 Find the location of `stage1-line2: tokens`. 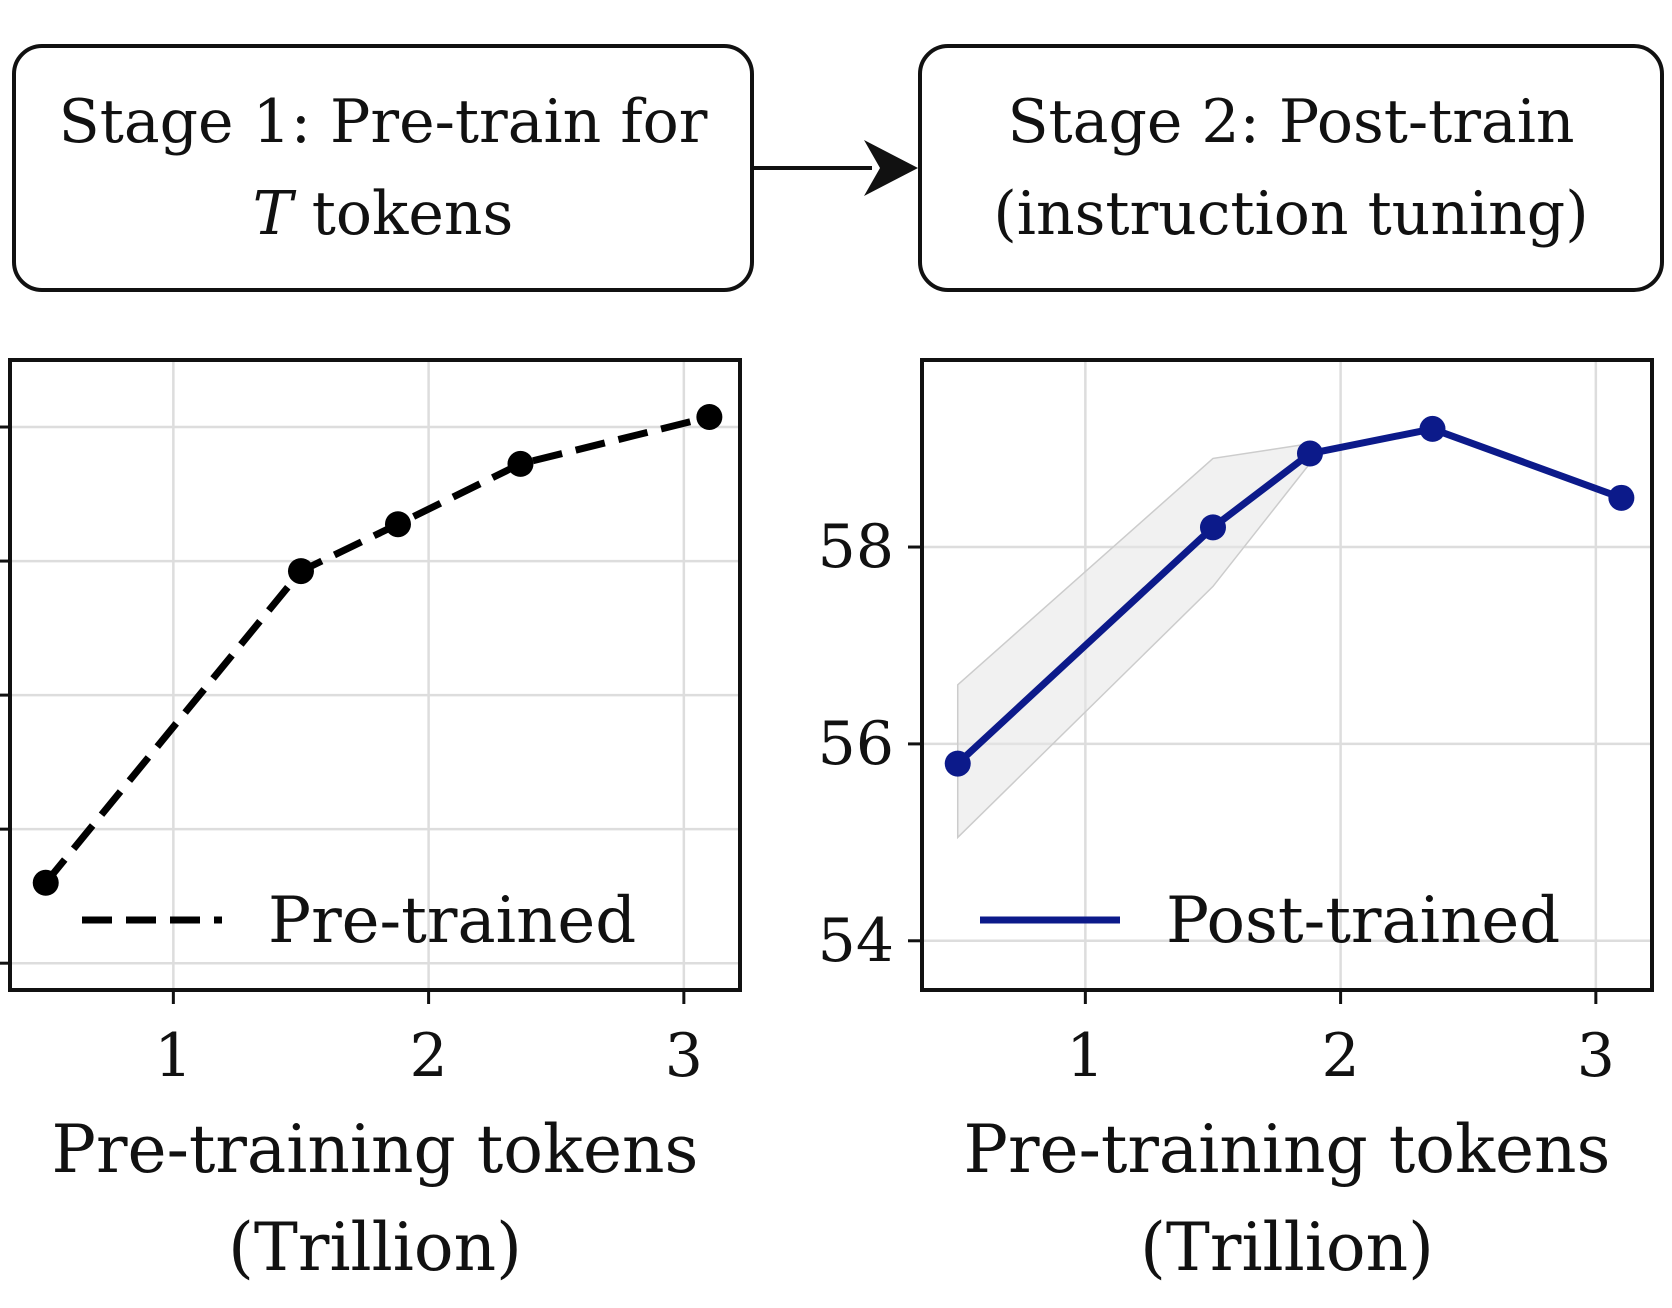

stage1-line2: tokens is located at coordinates (403, 214).